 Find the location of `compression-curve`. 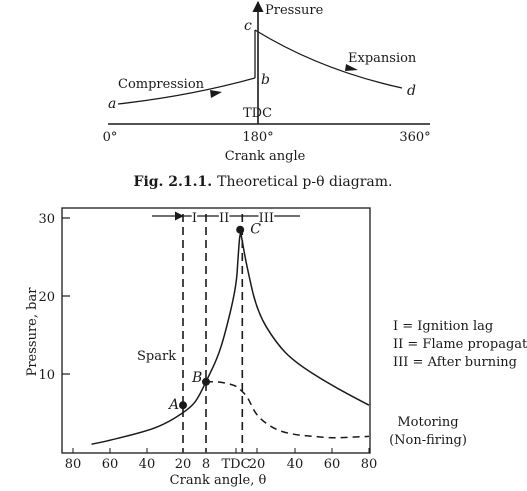

compression-curve is located at coordinates (186, 91).